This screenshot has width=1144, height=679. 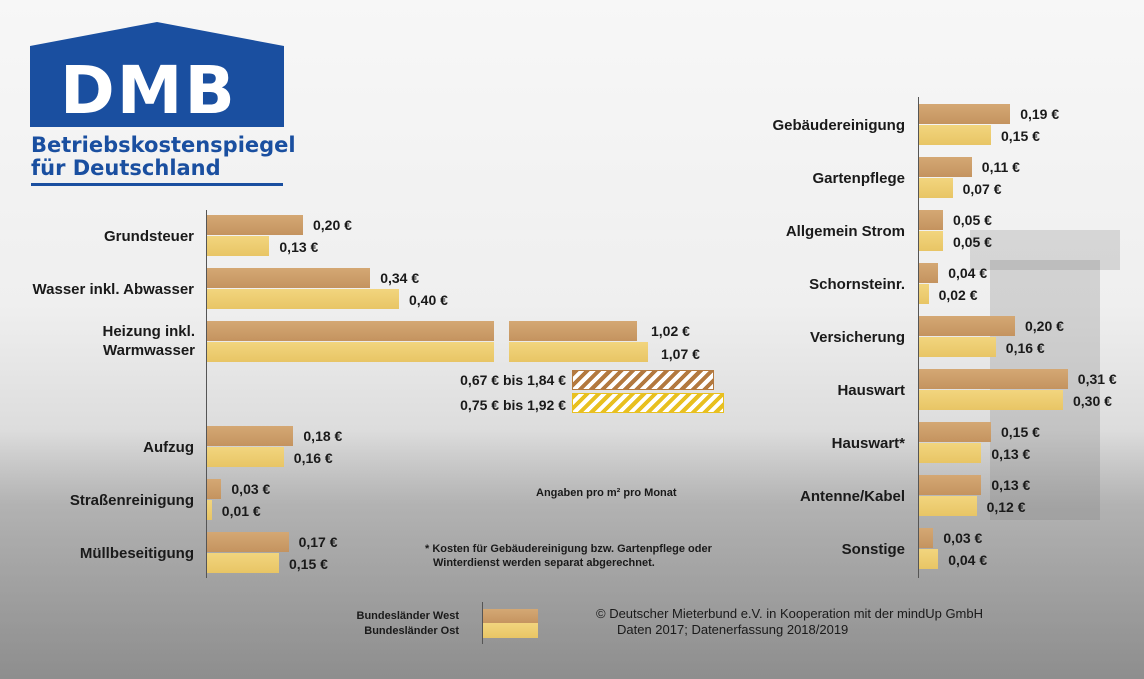 What do you see at coordinates (868, 443) in the screenshot?
I see `category-label: Hauswart*` at bounding box center [868, 443].